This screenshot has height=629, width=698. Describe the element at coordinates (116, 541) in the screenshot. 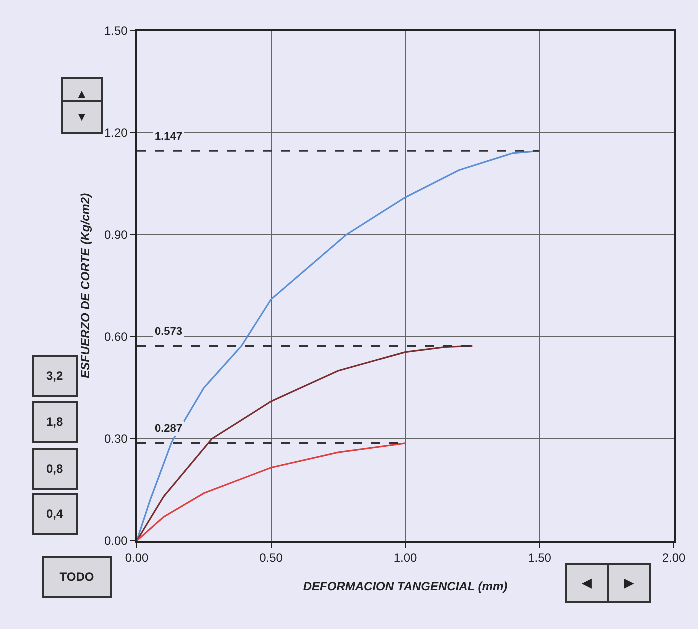

I see `y-tick-label: 0.00` at that location.